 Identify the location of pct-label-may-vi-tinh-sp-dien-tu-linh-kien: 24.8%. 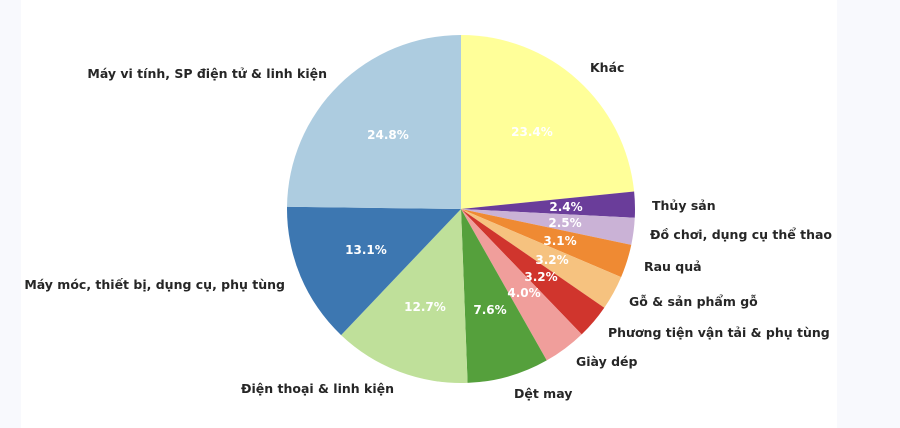
(388, 135).